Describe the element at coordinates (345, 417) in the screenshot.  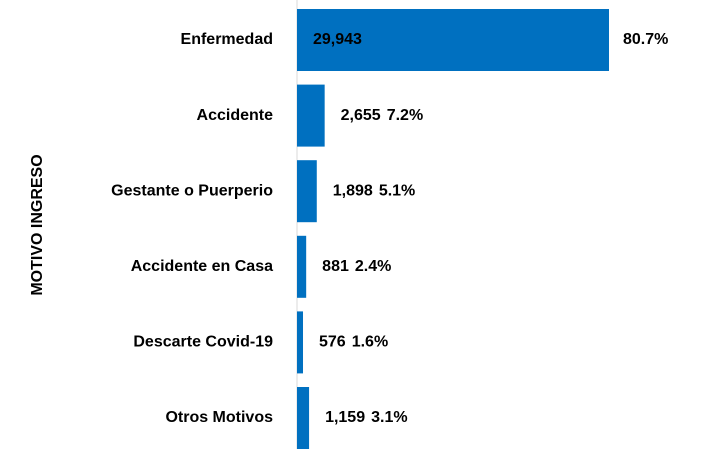
I see `value-label: 1,159` at that location.